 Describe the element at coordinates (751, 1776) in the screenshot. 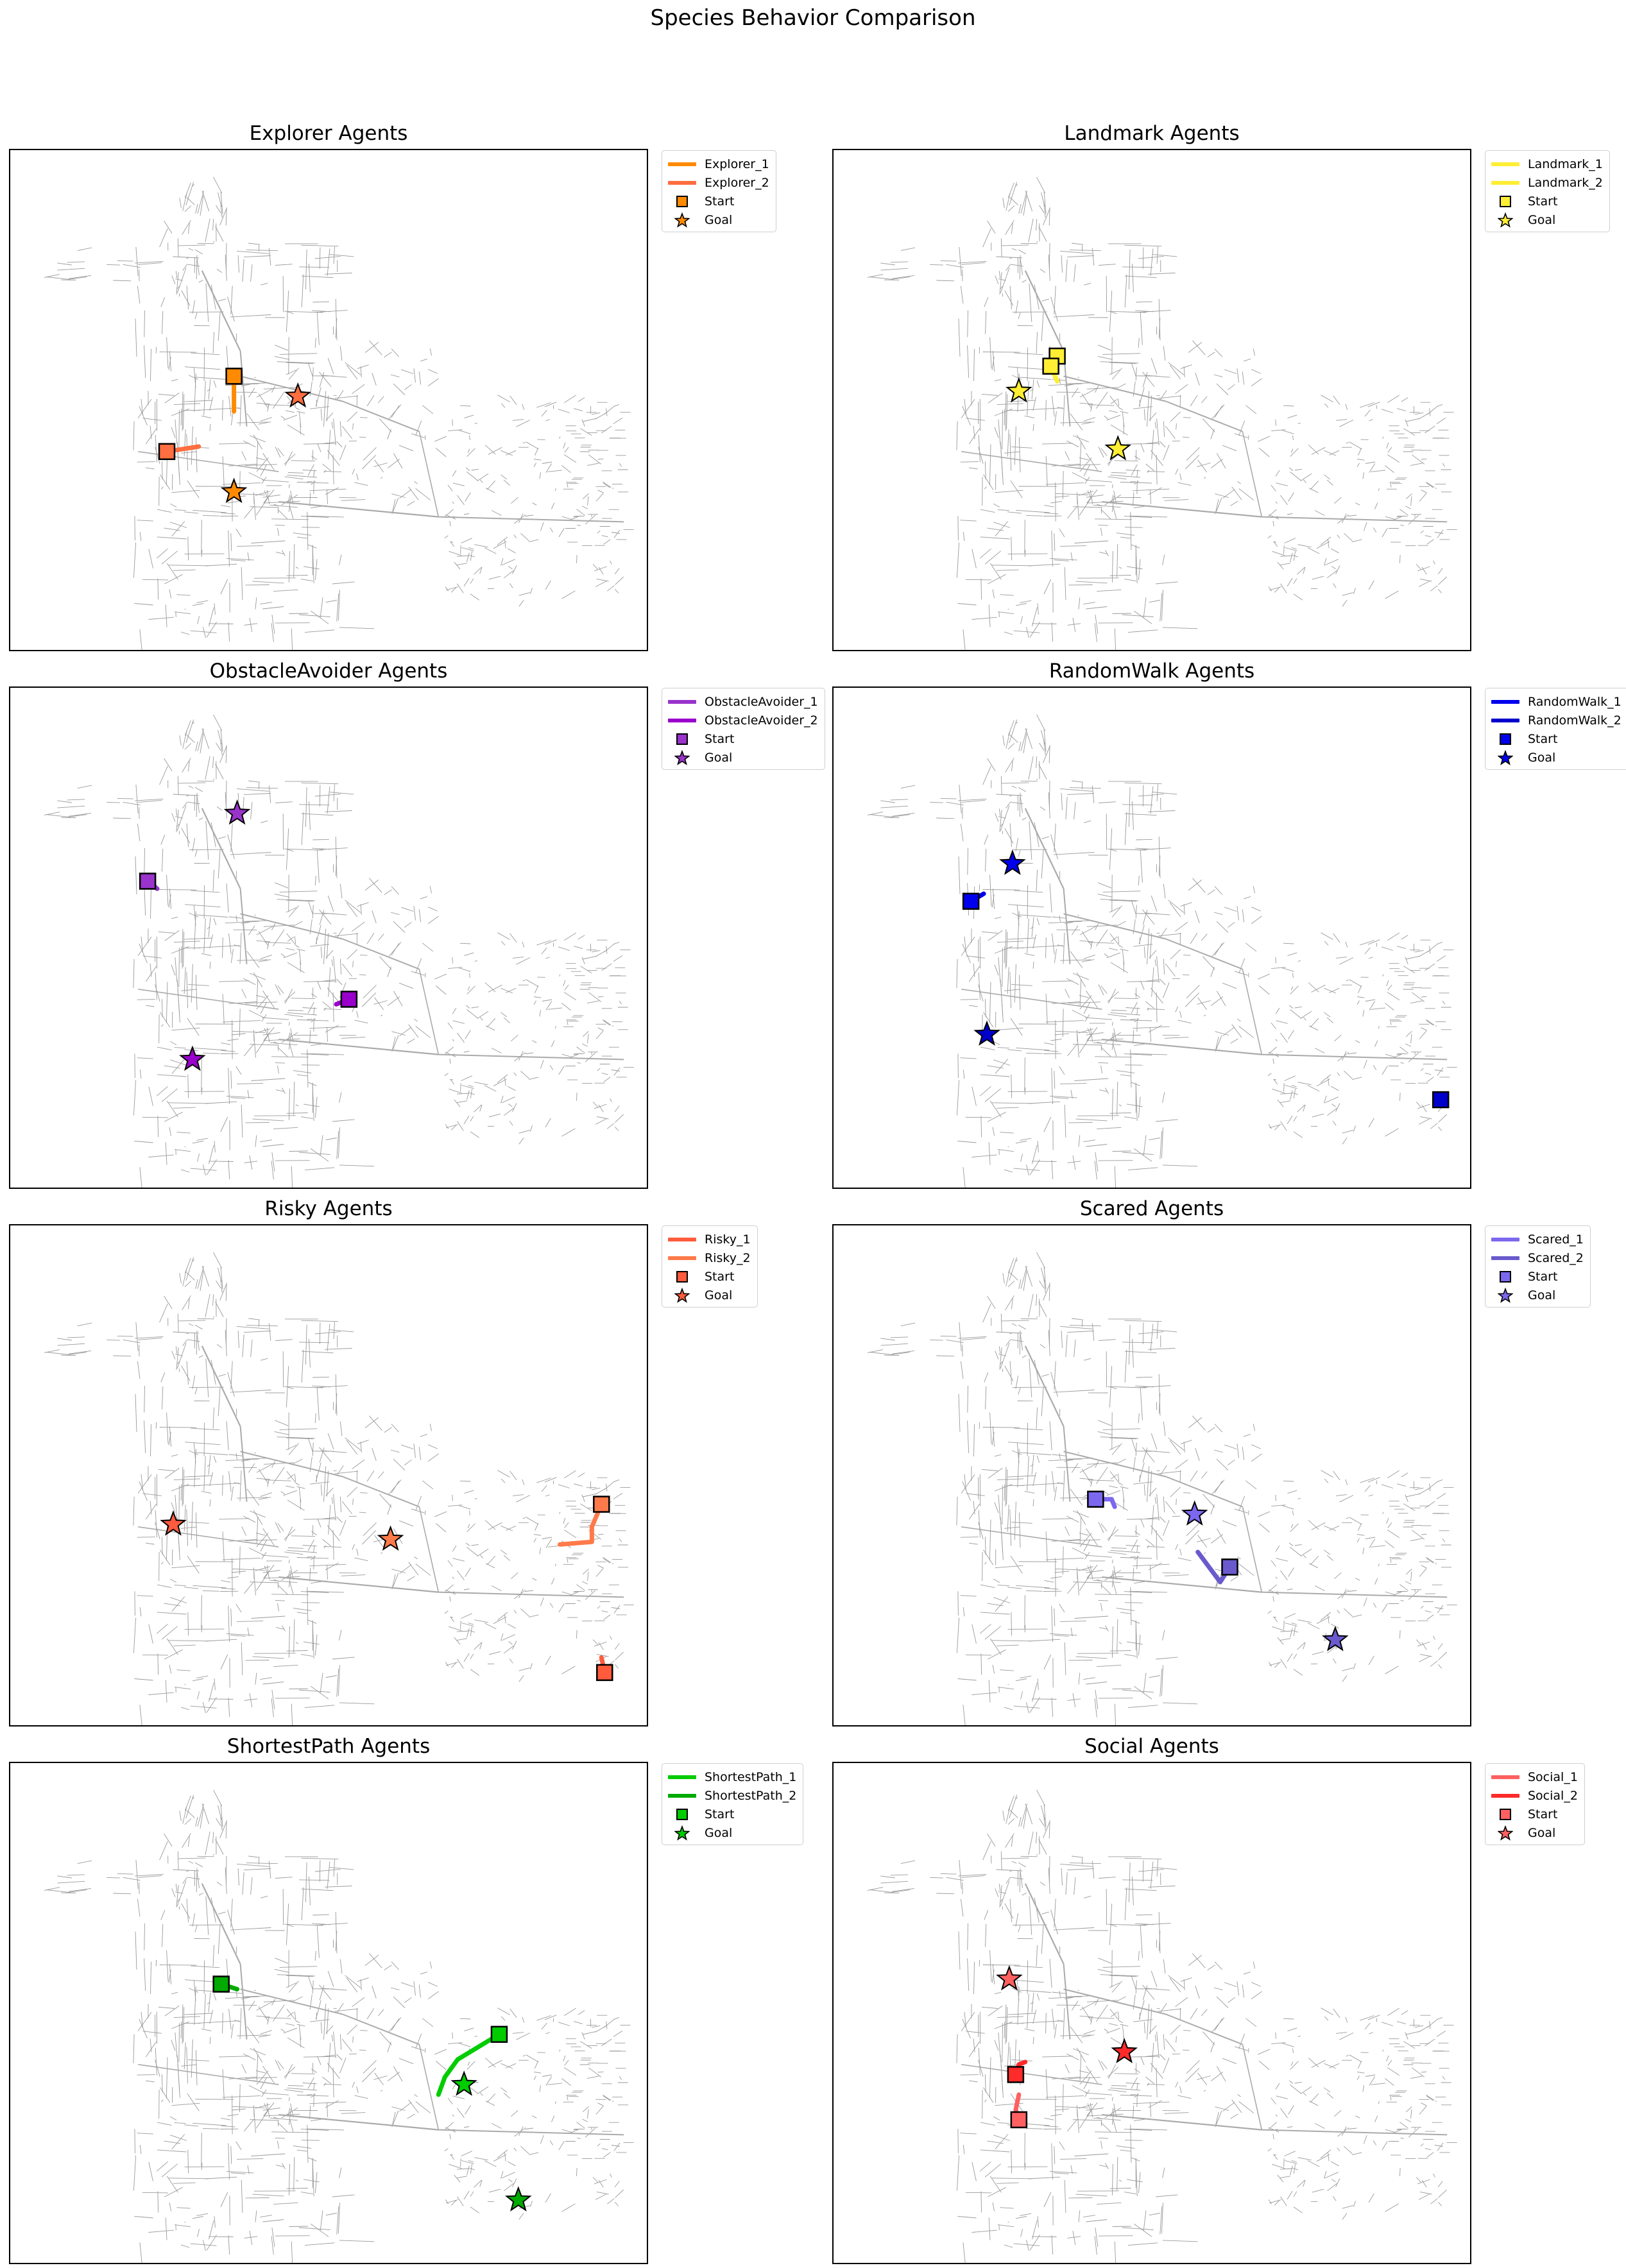

I see `legend-label: ShortestPath_1` at that location.